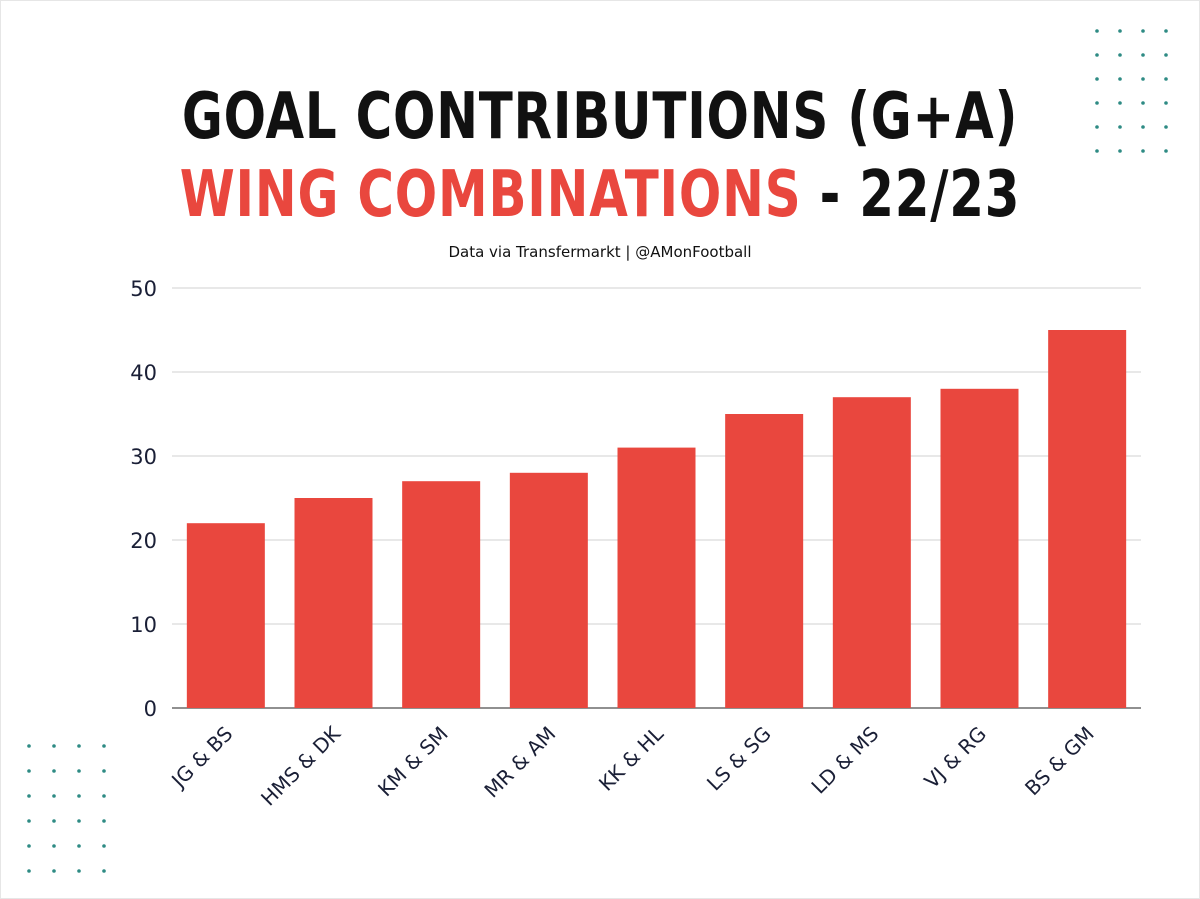  I want to click on y-tick-label: 50, so click(143, 289).